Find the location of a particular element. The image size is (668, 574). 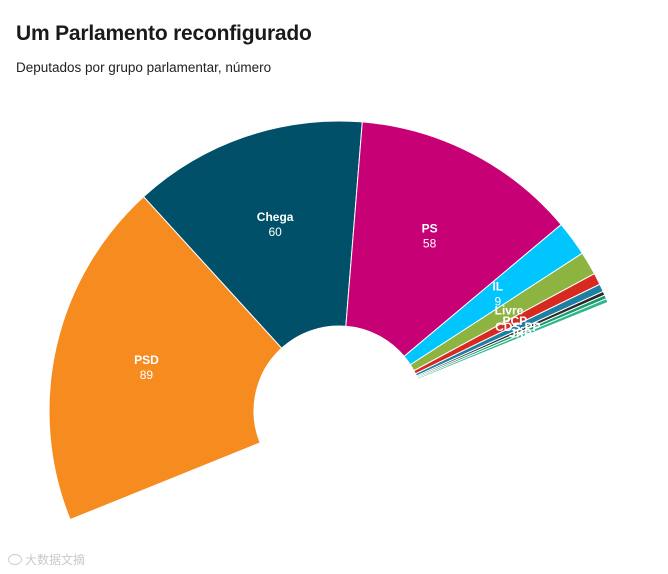

segment-pan is located at coordinates (512, 339).